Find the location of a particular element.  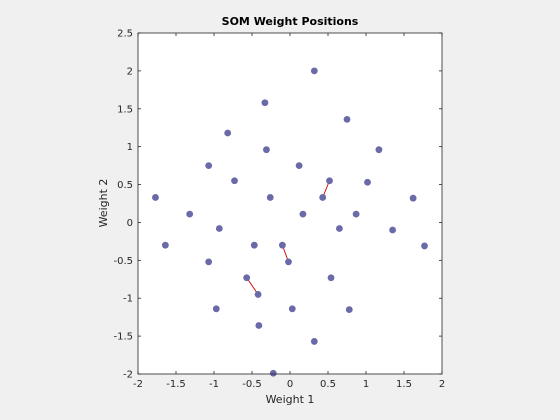

y-tick-label: 2 is located at coordinates (130, 71).